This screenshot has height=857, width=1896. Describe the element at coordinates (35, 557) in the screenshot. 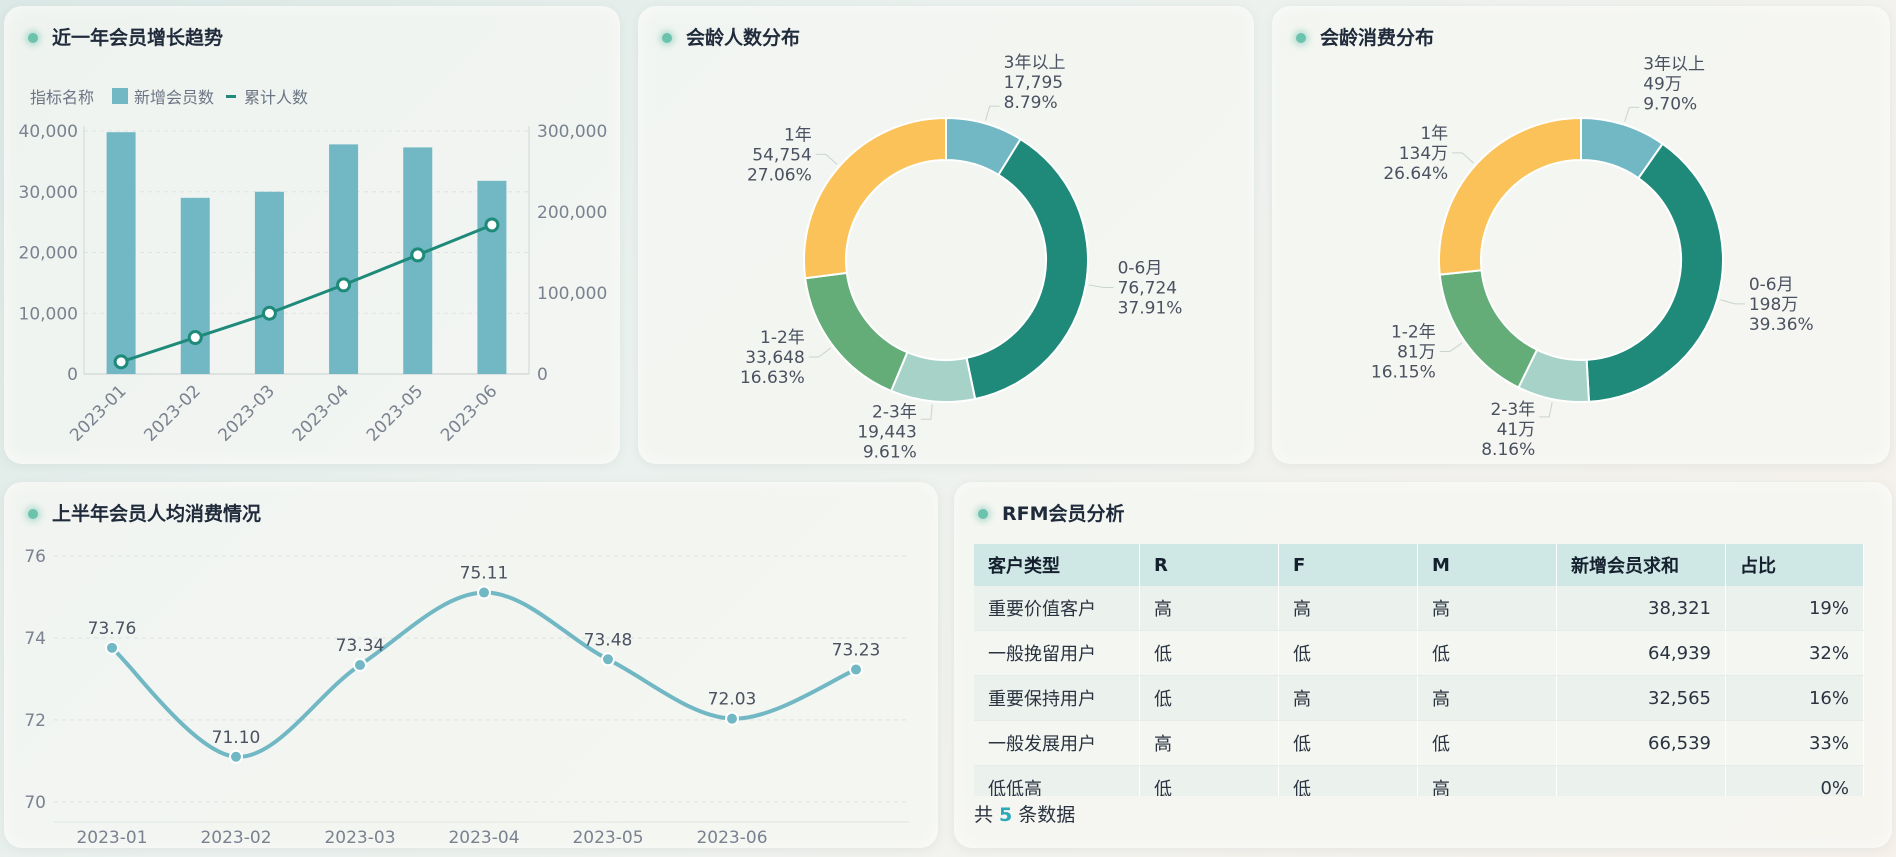

I see `y-tick-label: 76` at that location.